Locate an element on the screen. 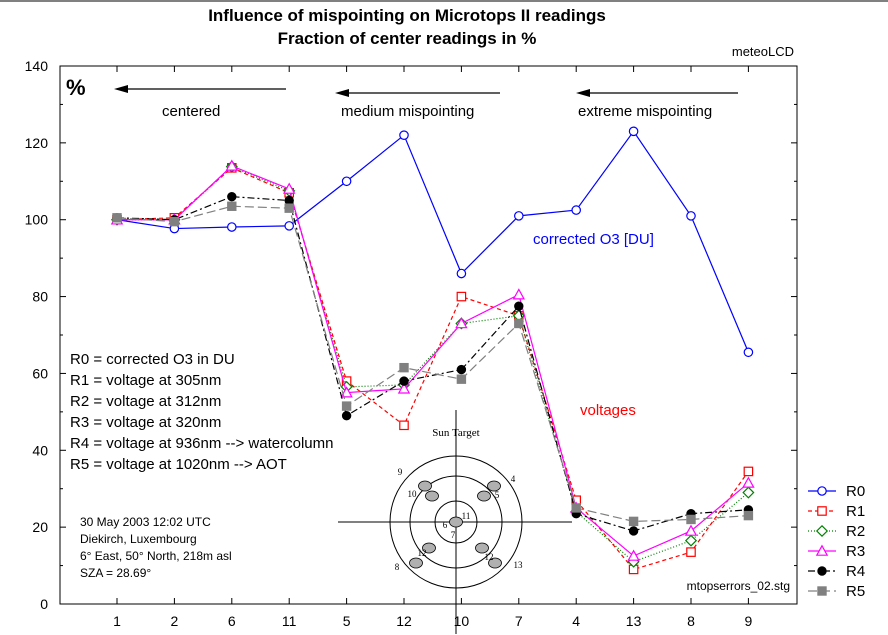 Image resolution: width=888 pixels, height=635 pixels. definition-r2: R2 = voltage at 312nm is located at coordinates (145, 401).